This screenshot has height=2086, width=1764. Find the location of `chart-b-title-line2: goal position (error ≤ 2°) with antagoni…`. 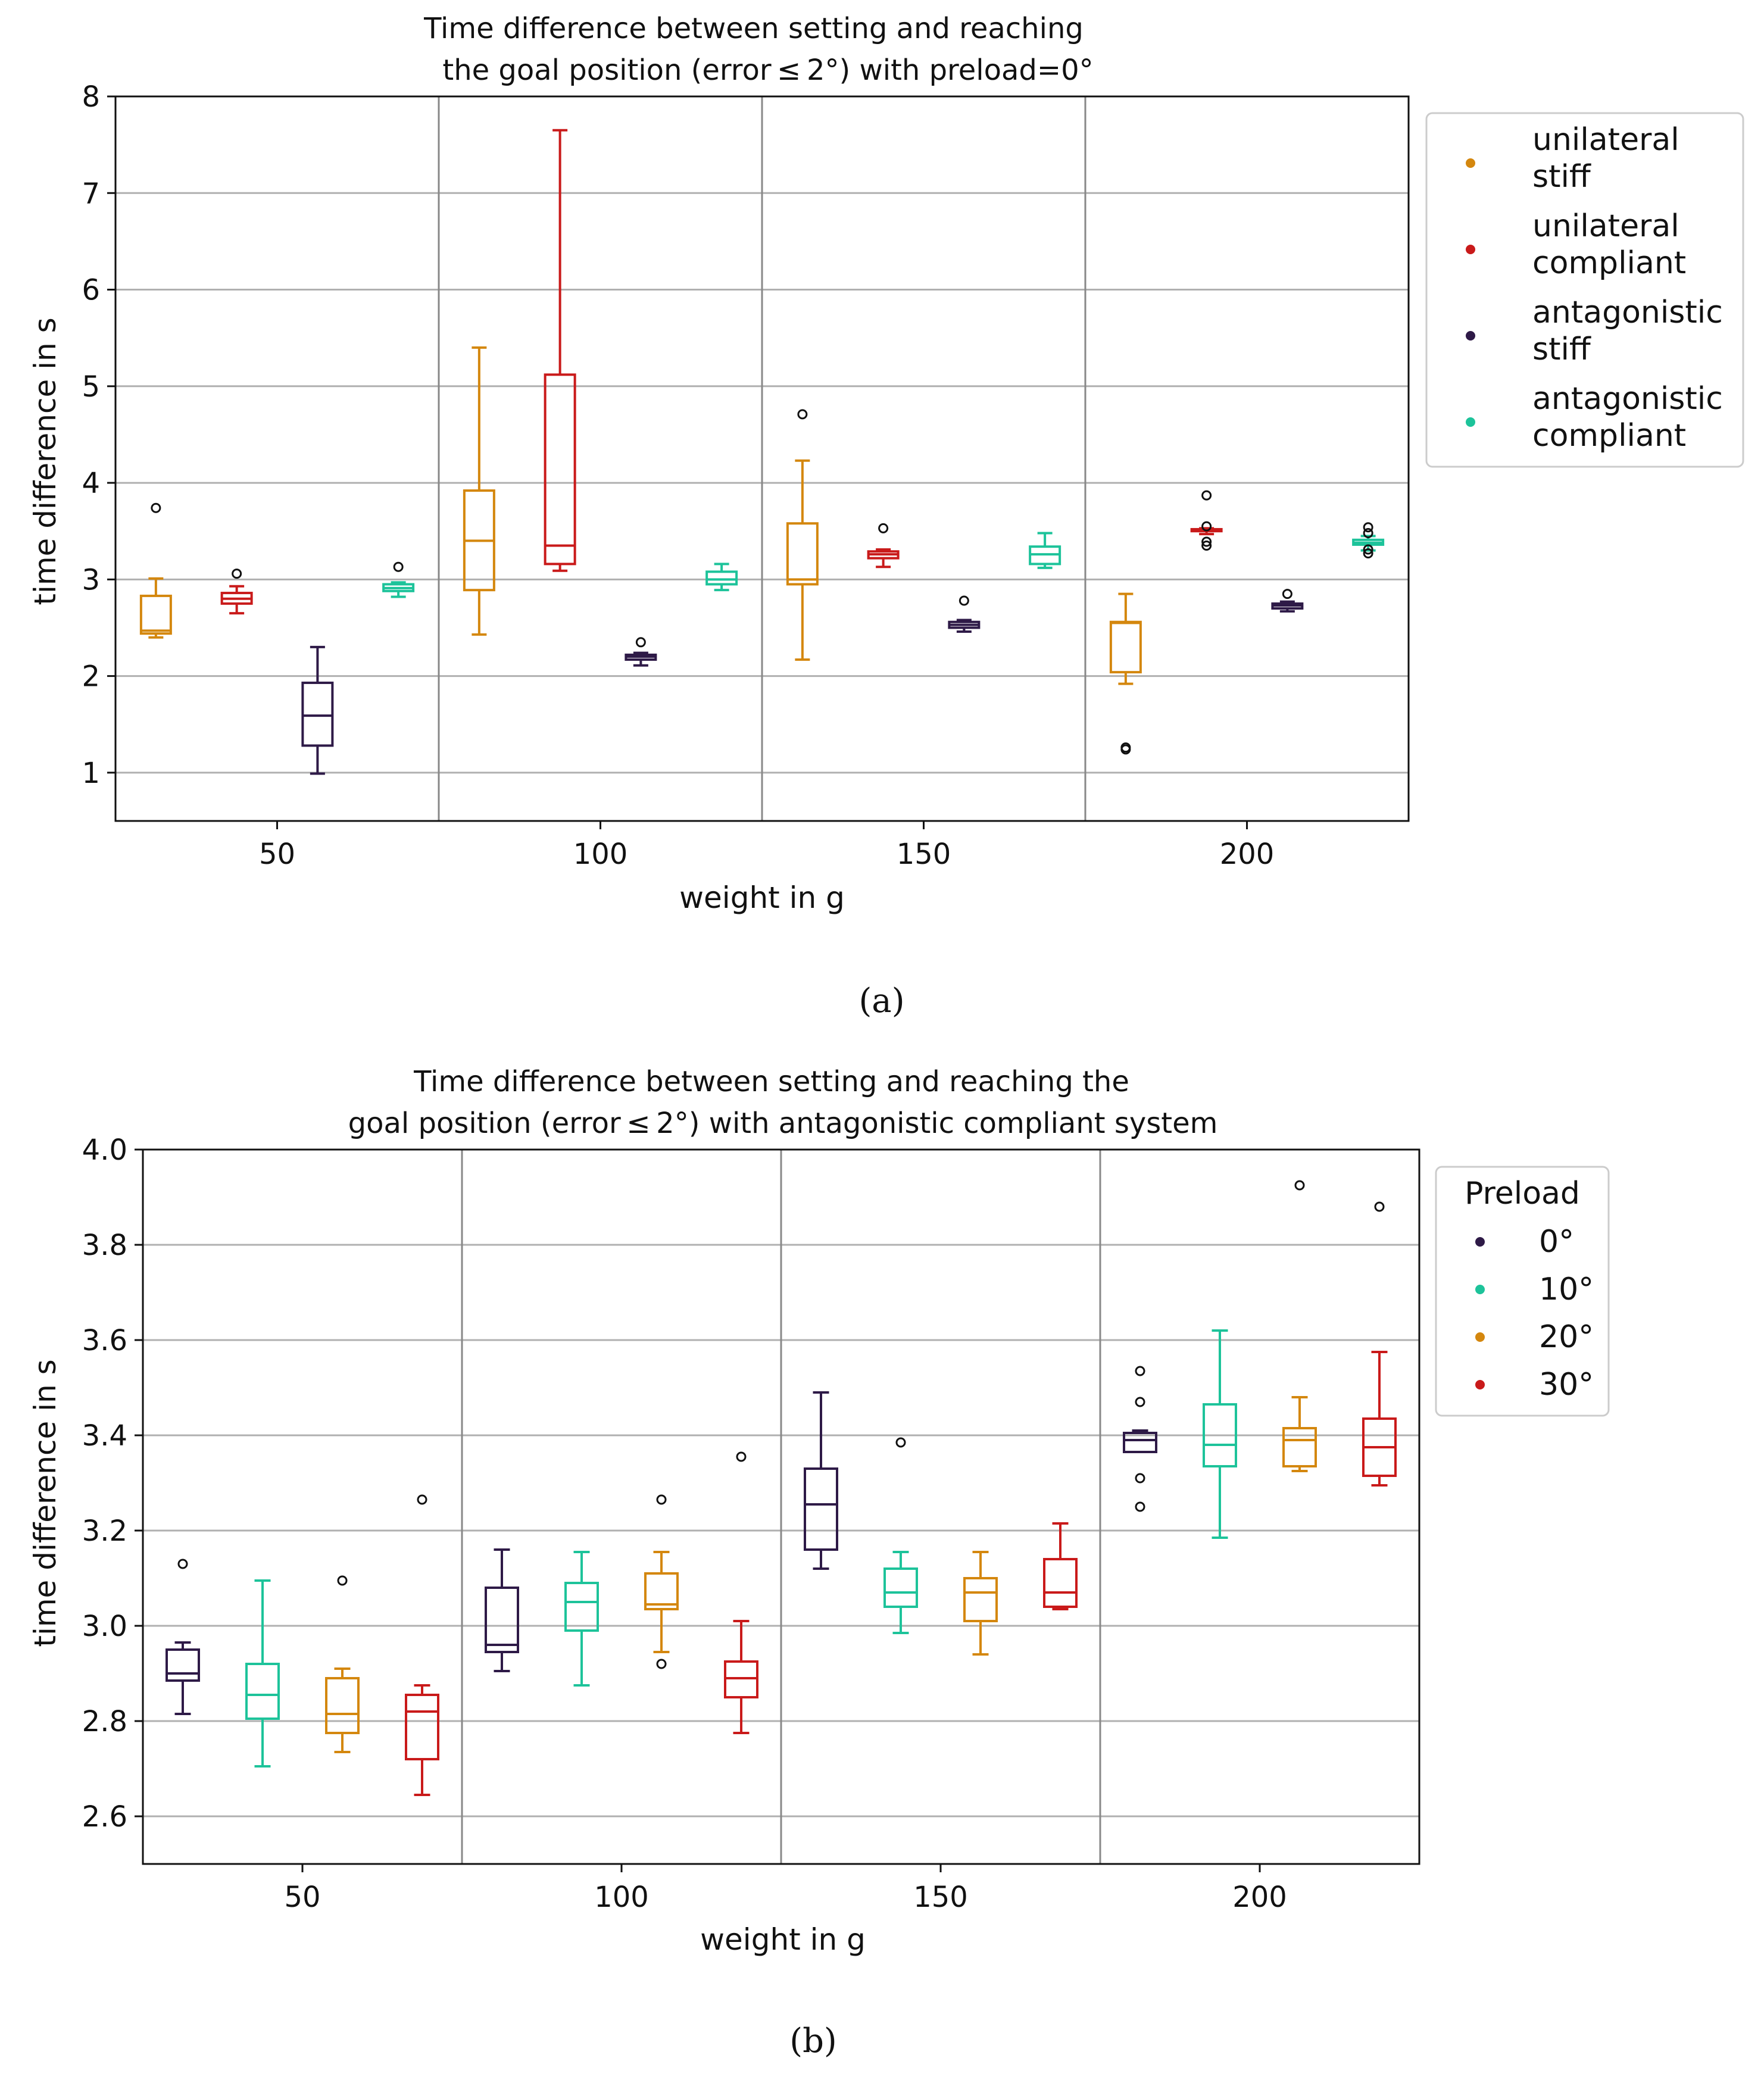

chart-b-title-line2: goal position (error ≤ 2°) with antagoni… is located at coordinates (783, 1123).